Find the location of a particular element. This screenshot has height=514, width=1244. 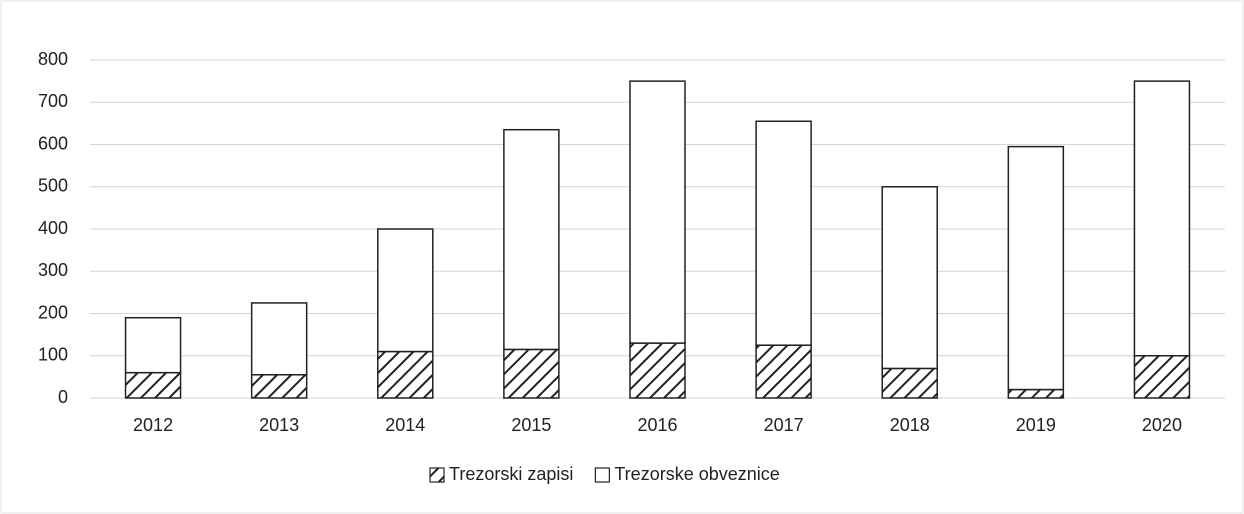

x-tick-label: 2019 is located at coordinates (1036, 425).